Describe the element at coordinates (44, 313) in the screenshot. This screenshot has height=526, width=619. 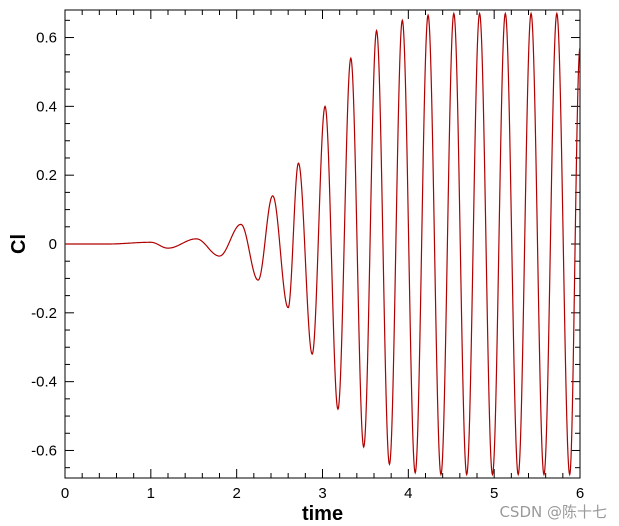
I see `y-tick-label: -0.2` at that location.